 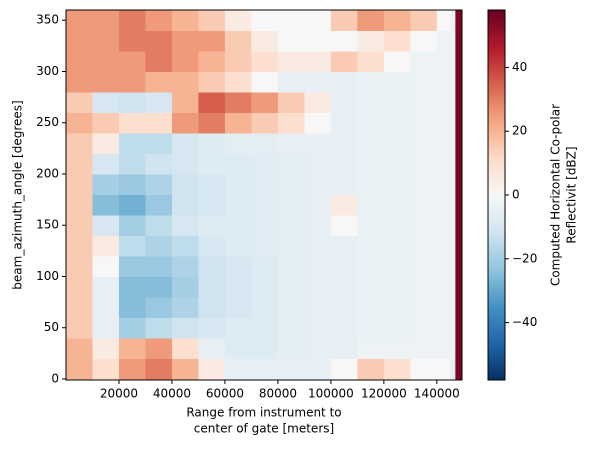 What do you see at coordinates (172, 394) in the screenshot?
I see `x-tick-label: 40000` at bounding box center [172, 394].